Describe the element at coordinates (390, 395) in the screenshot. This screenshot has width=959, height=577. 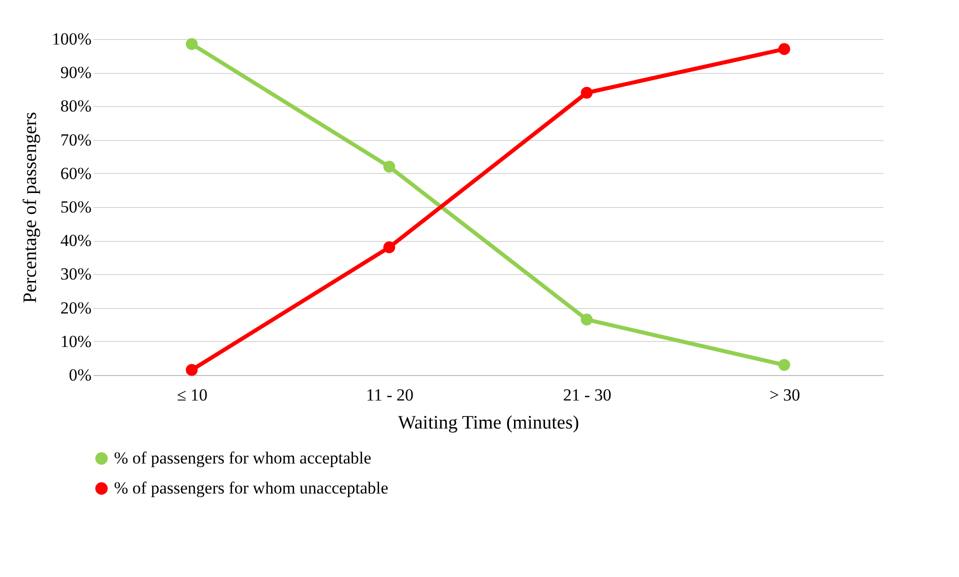
I see `x-tick-label: 11 - 20` at that location.